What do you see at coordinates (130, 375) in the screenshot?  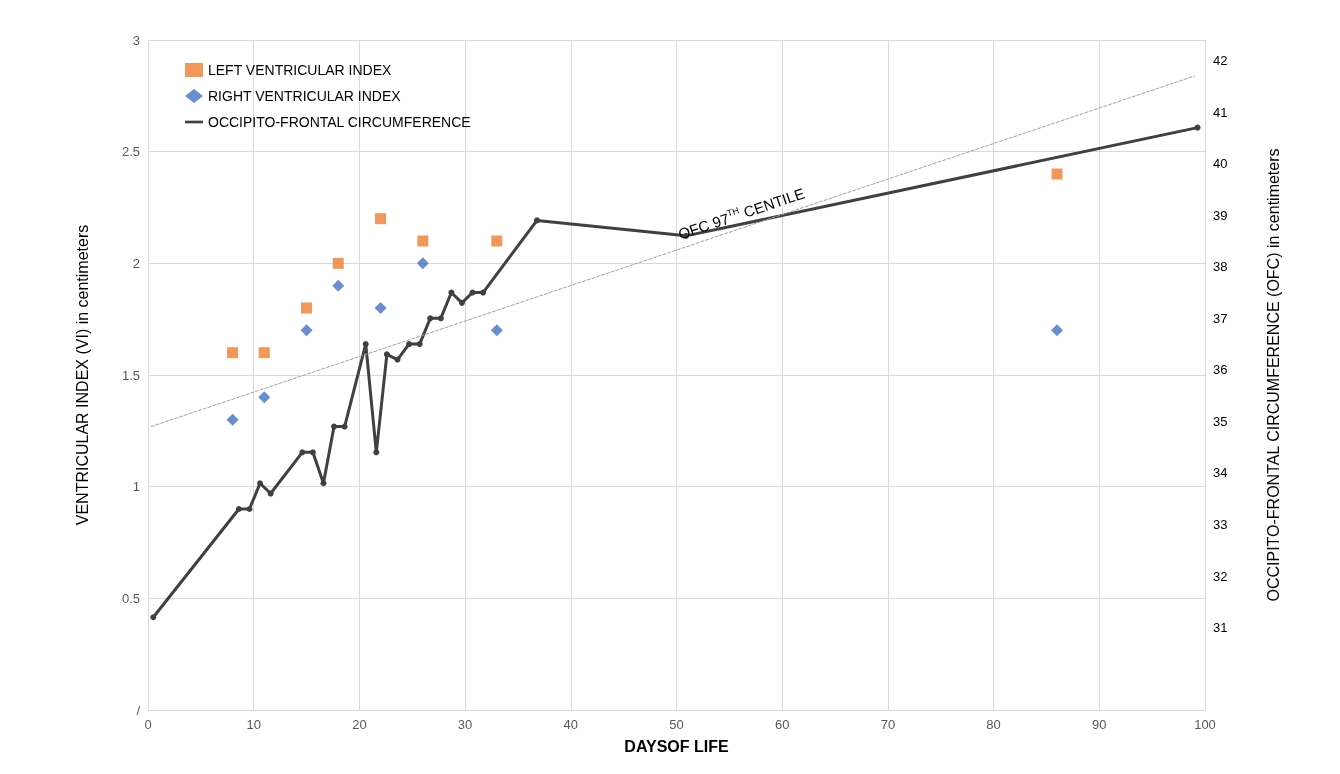 I see `y-tick-label: 1.5` at bounding box center [130, 375].